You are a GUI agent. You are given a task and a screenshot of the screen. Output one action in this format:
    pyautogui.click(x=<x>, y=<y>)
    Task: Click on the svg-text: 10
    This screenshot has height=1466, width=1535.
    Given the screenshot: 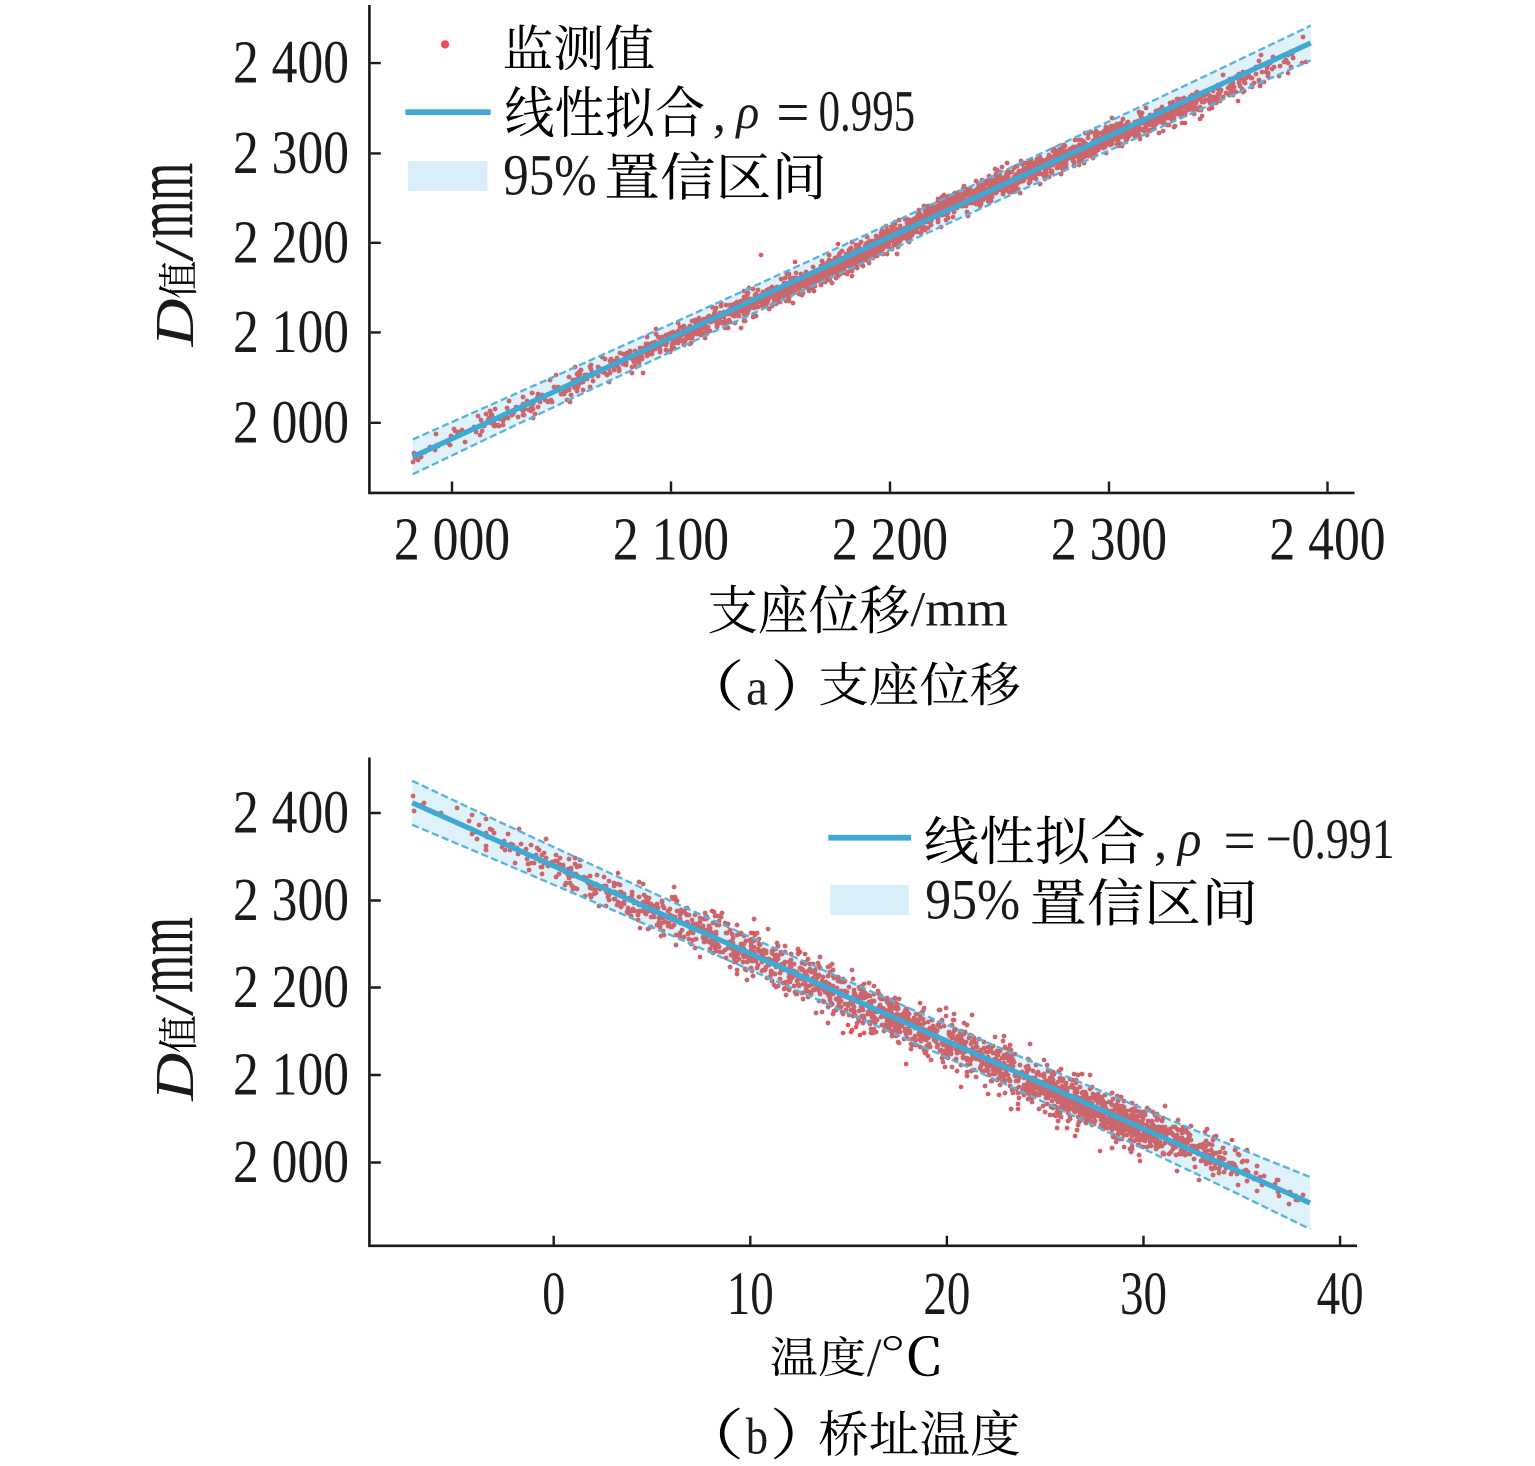 What is the action you would take?
    pyautogui.click(x=750, y=1294)
    